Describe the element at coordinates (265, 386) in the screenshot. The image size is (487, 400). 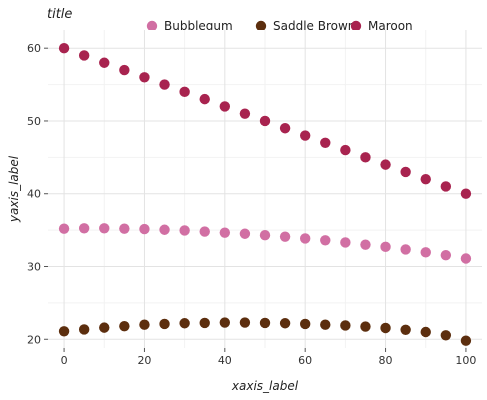
I see `x-axis-title: xaxis_label` at that location.